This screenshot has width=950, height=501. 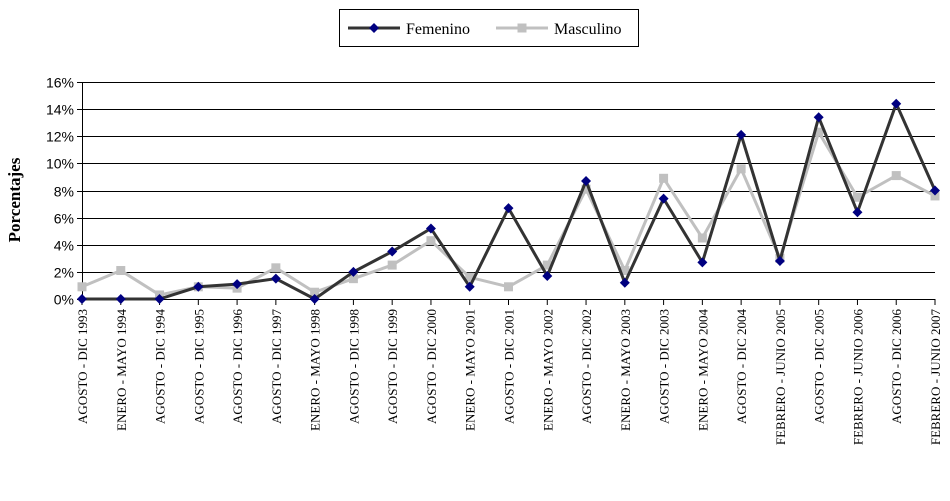 What do you see at coordinates (237, 366) in the screenshot?
I see `x-tick-label: AGOSTO - DIC 1996` at bounding box center [237, 366].